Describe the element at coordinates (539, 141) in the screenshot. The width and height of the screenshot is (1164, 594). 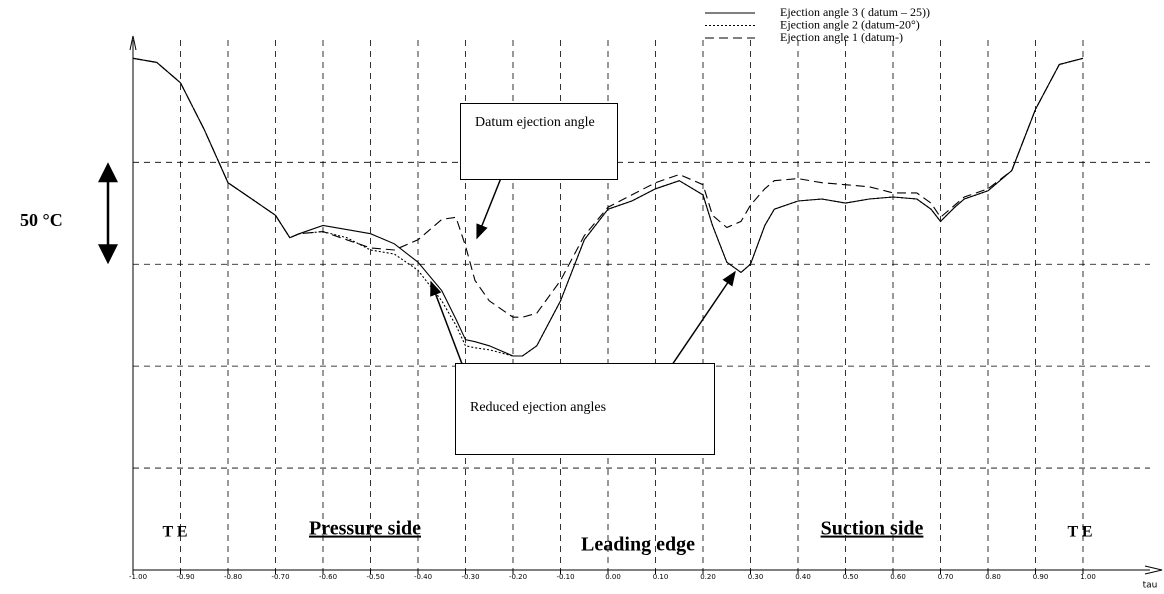
I see `annotation-box: Datum ejection angle` at that location.